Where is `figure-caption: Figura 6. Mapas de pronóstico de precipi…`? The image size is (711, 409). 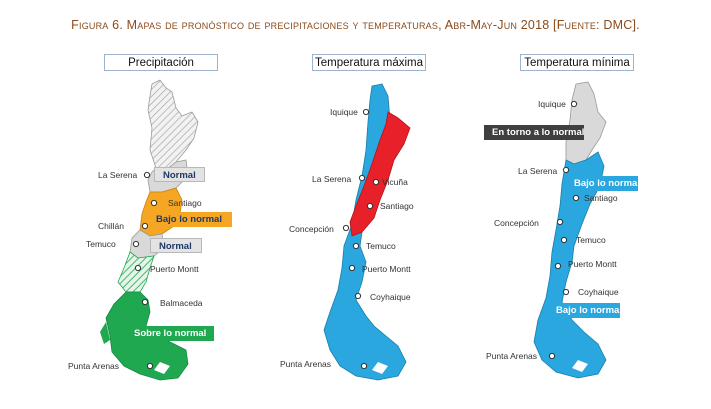 figure-caption: Figura 6. Mapas de pronóstico de precipi… is located at coordinates (355, 25).